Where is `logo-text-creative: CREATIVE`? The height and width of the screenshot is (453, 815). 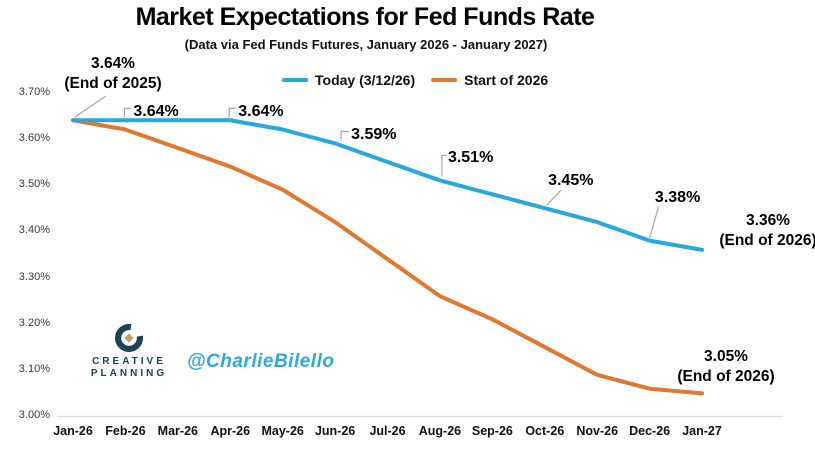
logo-text-creative: CREATIVE is located at coordinates (129, 361).